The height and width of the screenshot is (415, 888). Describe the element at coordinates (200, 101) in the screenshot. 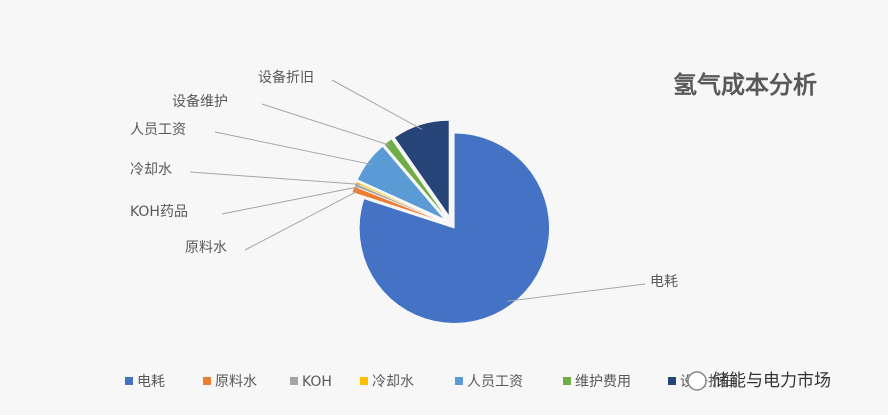

I see `slice-label: 设备维护` at that location.